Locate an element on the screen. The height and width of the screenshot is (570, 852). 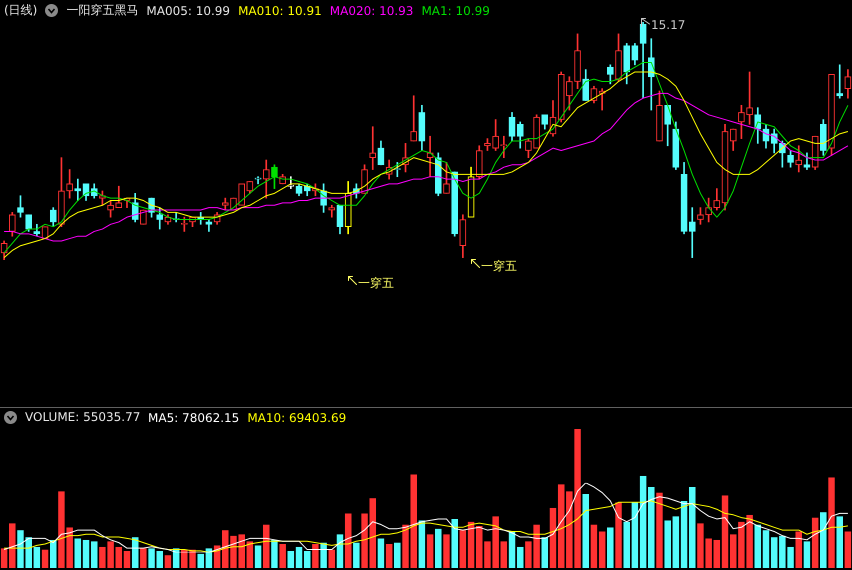
text: MA005: 10.99 is located at coordinates (188, 11).